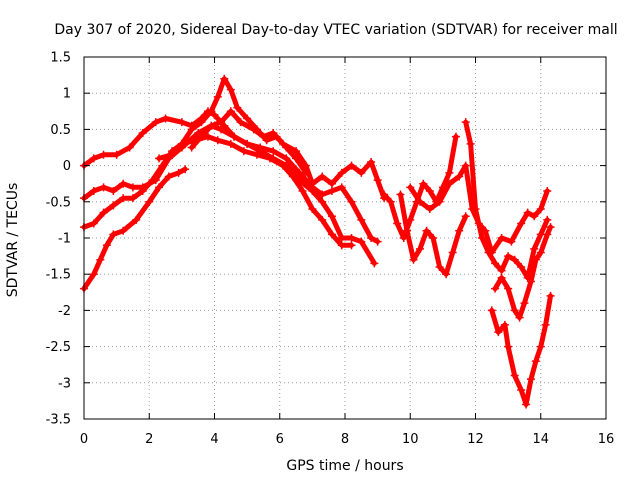 This screenshot has height=480, width=640. Describe the element at coordinates (344, 466) in the screenshot. I see `x-axis-label: GPS time / hours` at that location.